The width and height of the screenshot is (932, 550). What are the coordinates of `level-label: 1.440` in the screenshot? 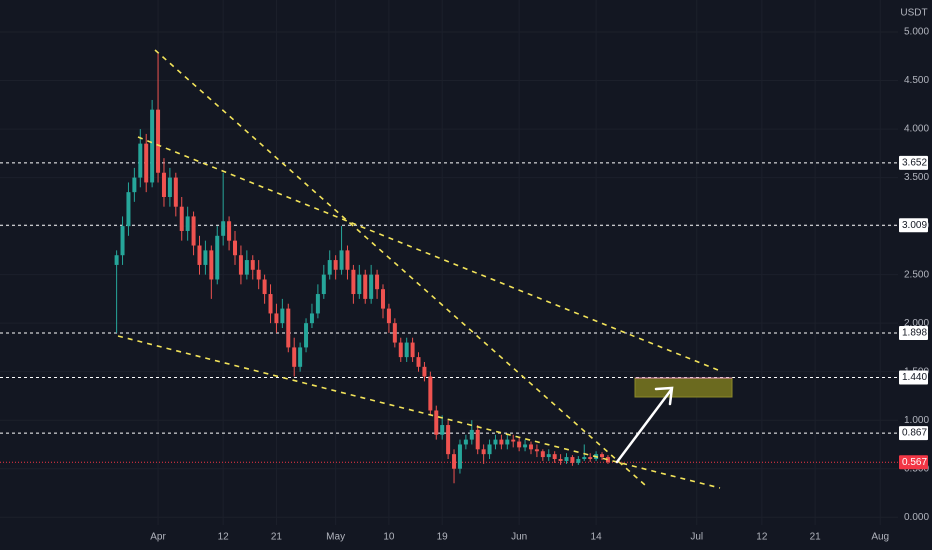 It's located at (914, 377).